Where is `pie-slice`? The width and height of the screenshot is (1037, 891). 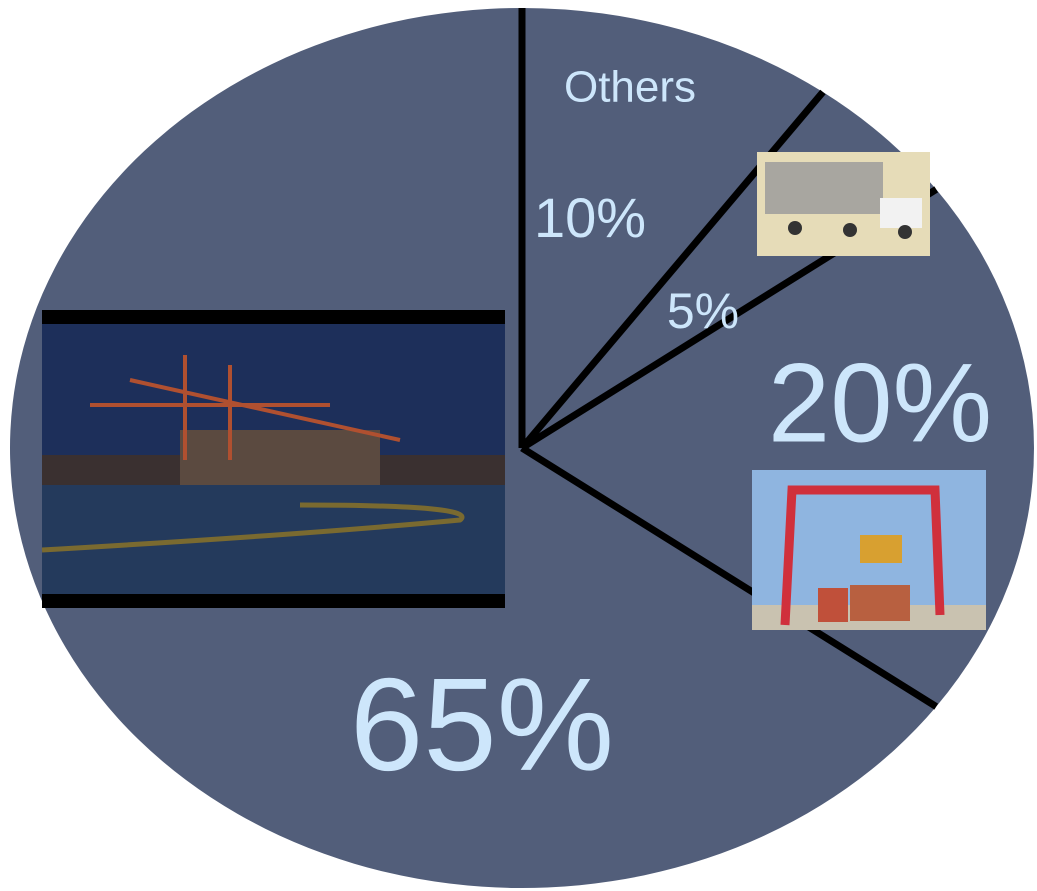
pie-slice is located at coordinates (672, 228).